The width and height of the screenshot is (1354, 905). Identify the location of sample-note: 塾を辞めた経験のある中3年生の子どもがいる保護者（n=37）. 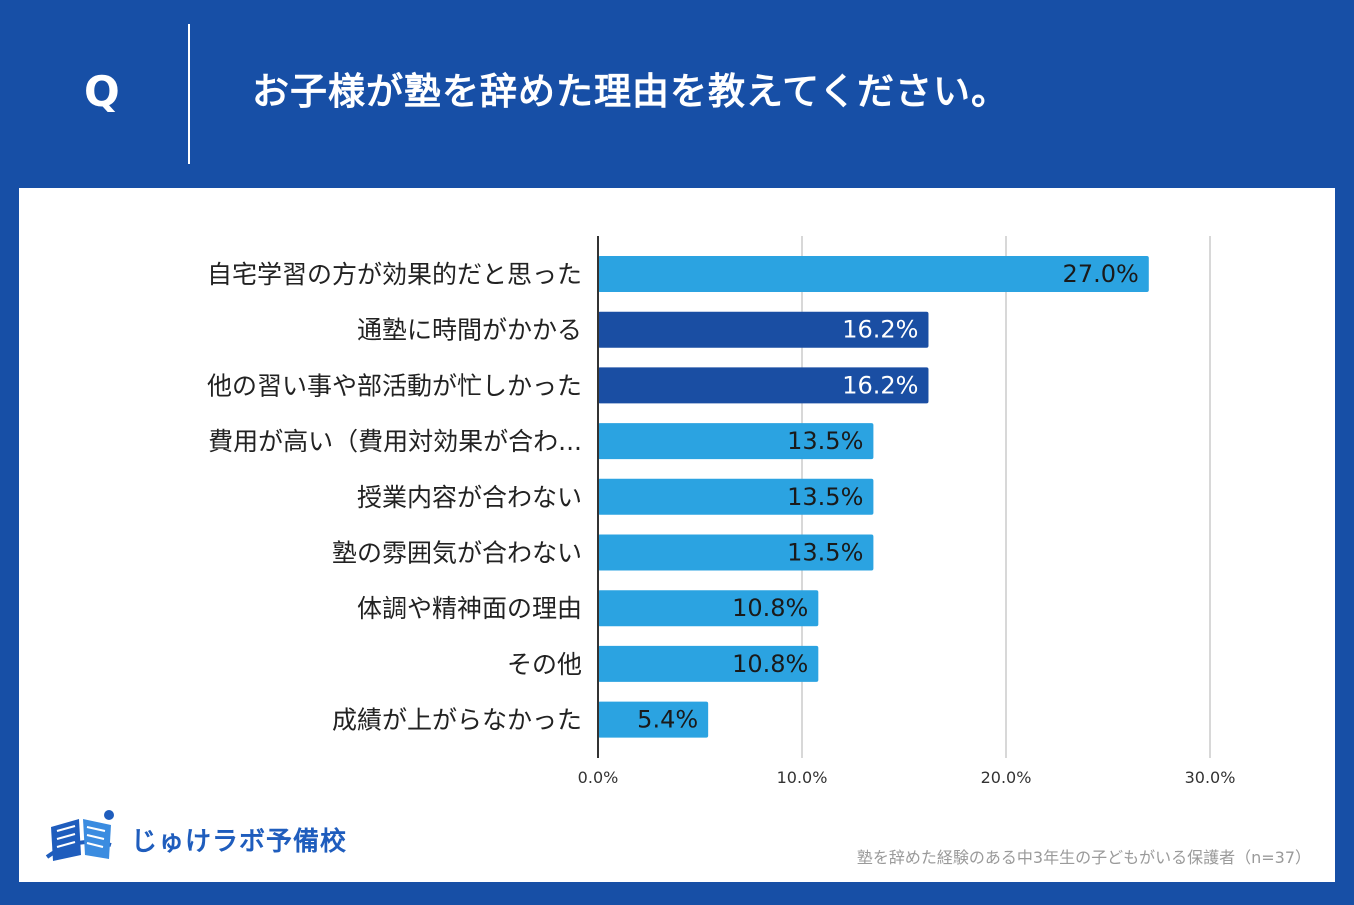
(1083, 857).